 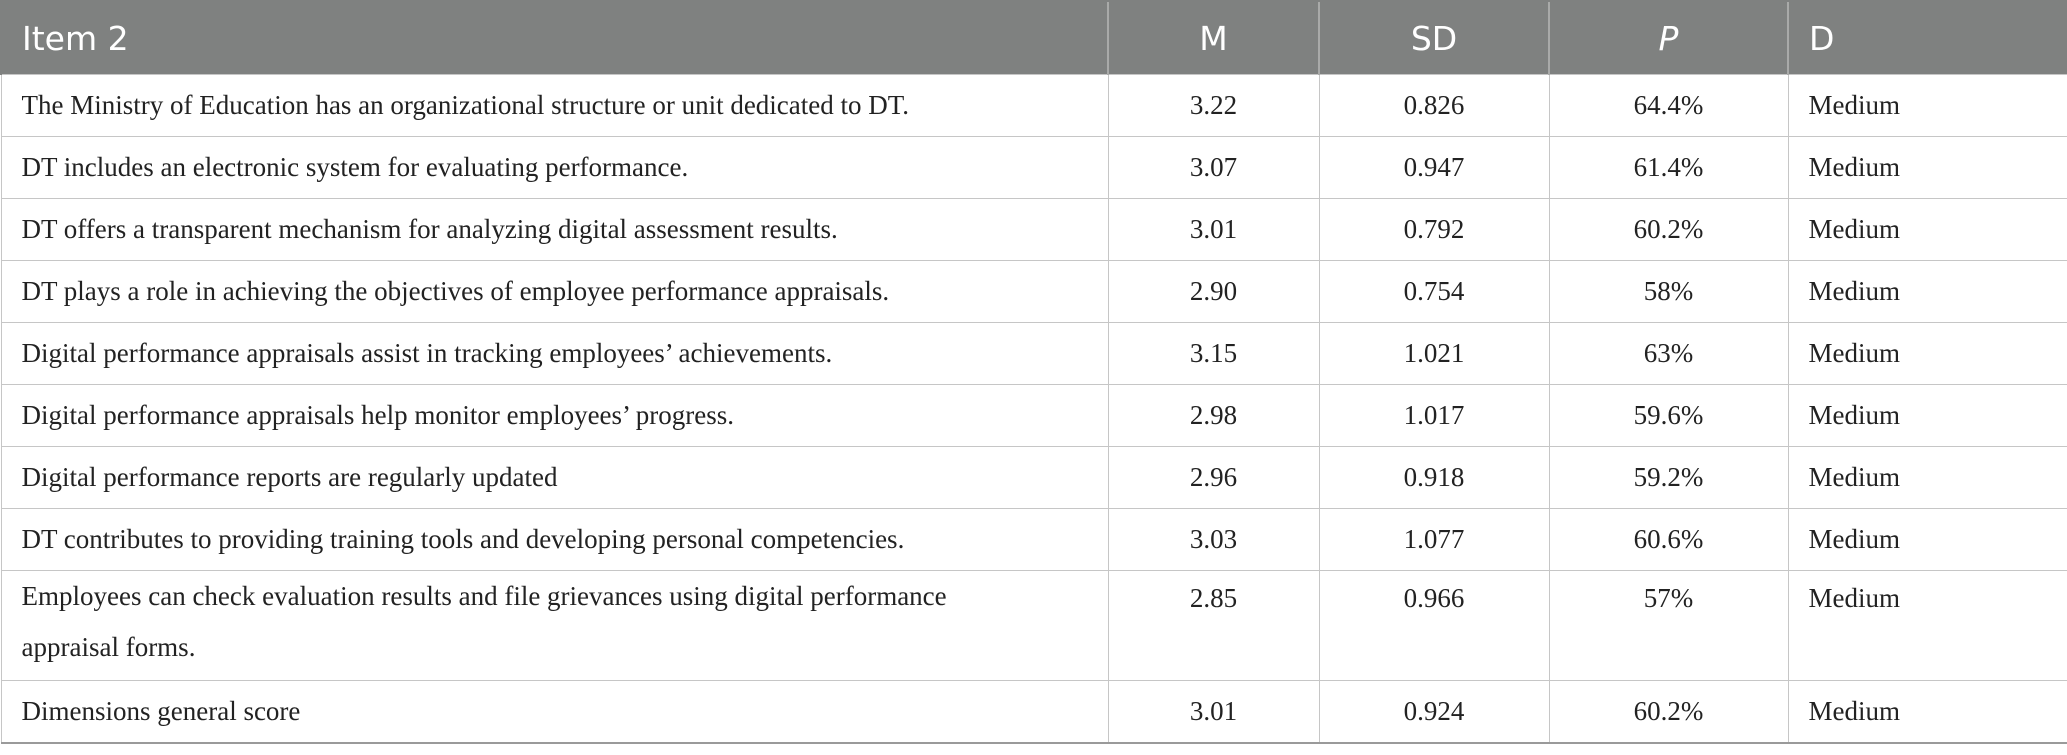 What do you see at coordinates (1433, 711) in the screenshot?
I see `cell-sd: 0.924` at bounding box center [1433, 711].